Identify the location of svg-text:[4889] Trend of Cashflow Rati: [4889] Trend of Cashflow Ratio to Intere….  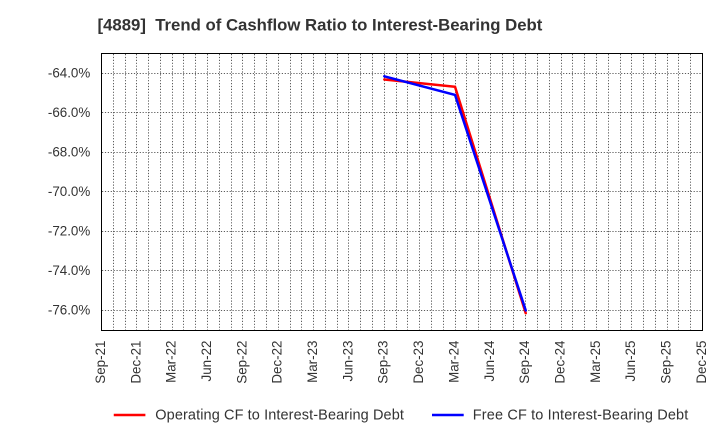
(320, 25).